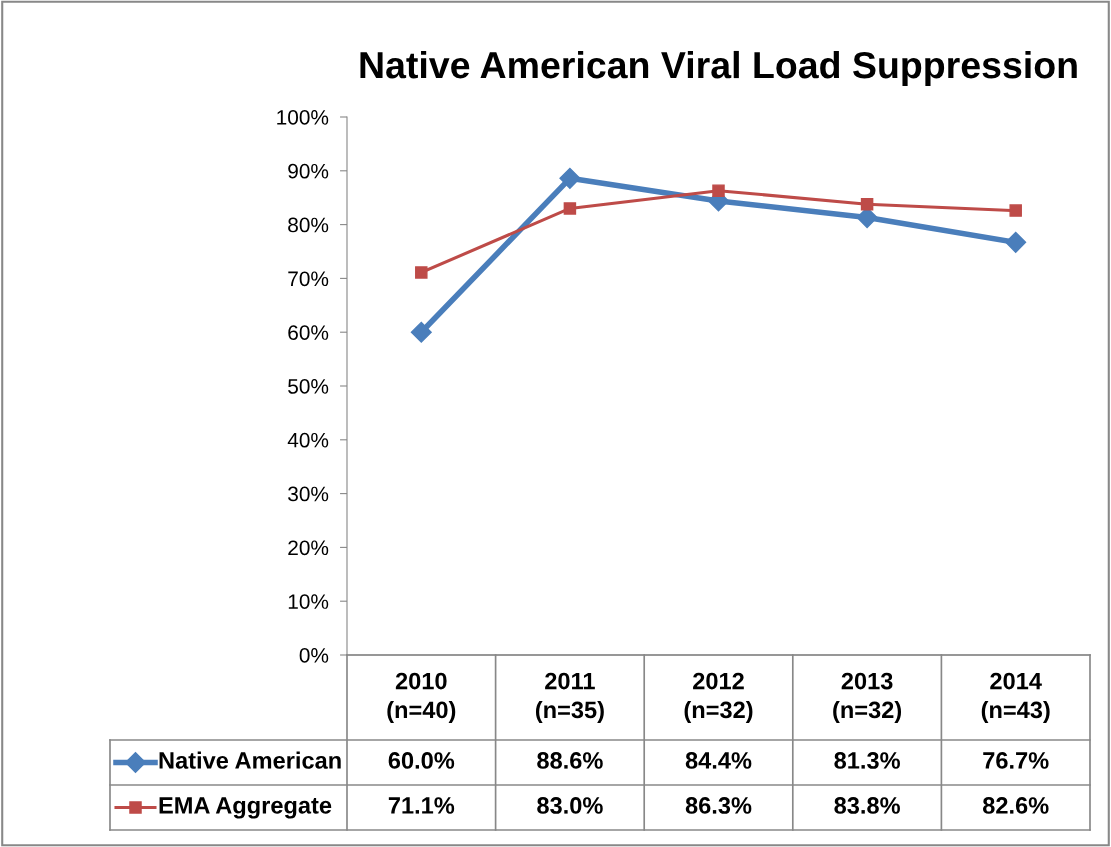 This screenshot has height=847, width=1111. I want to click on data-label: 82.6%, so click(1015, 805).